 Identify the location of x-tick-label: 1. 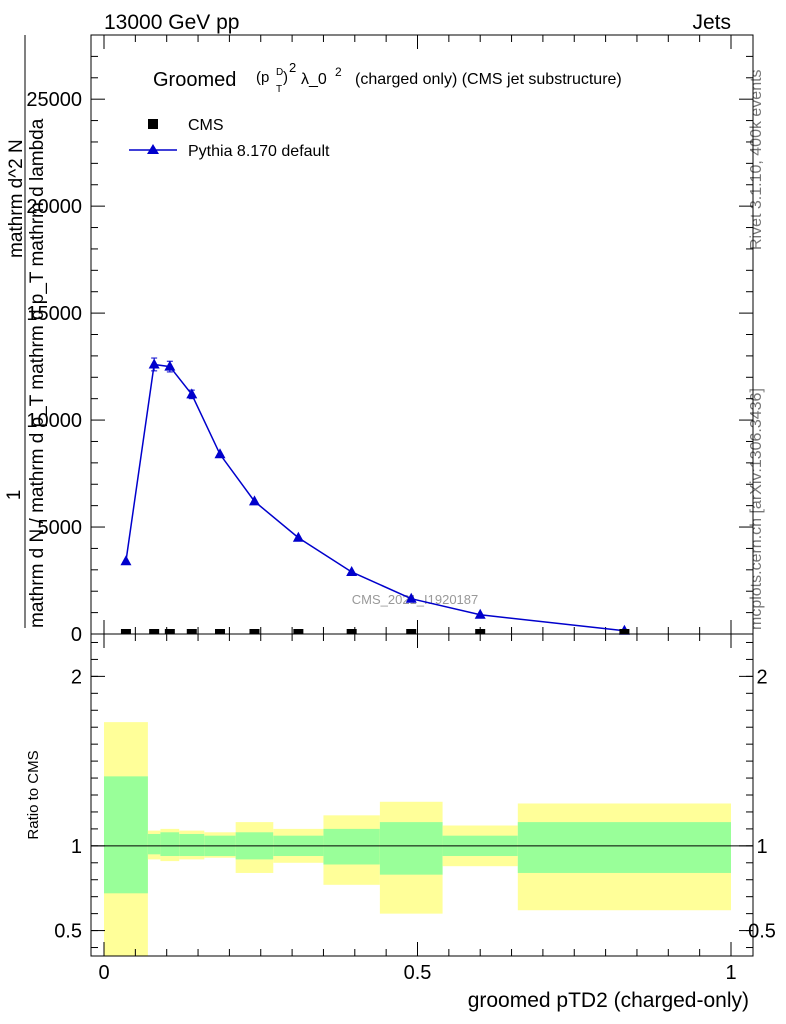
(730, 973).